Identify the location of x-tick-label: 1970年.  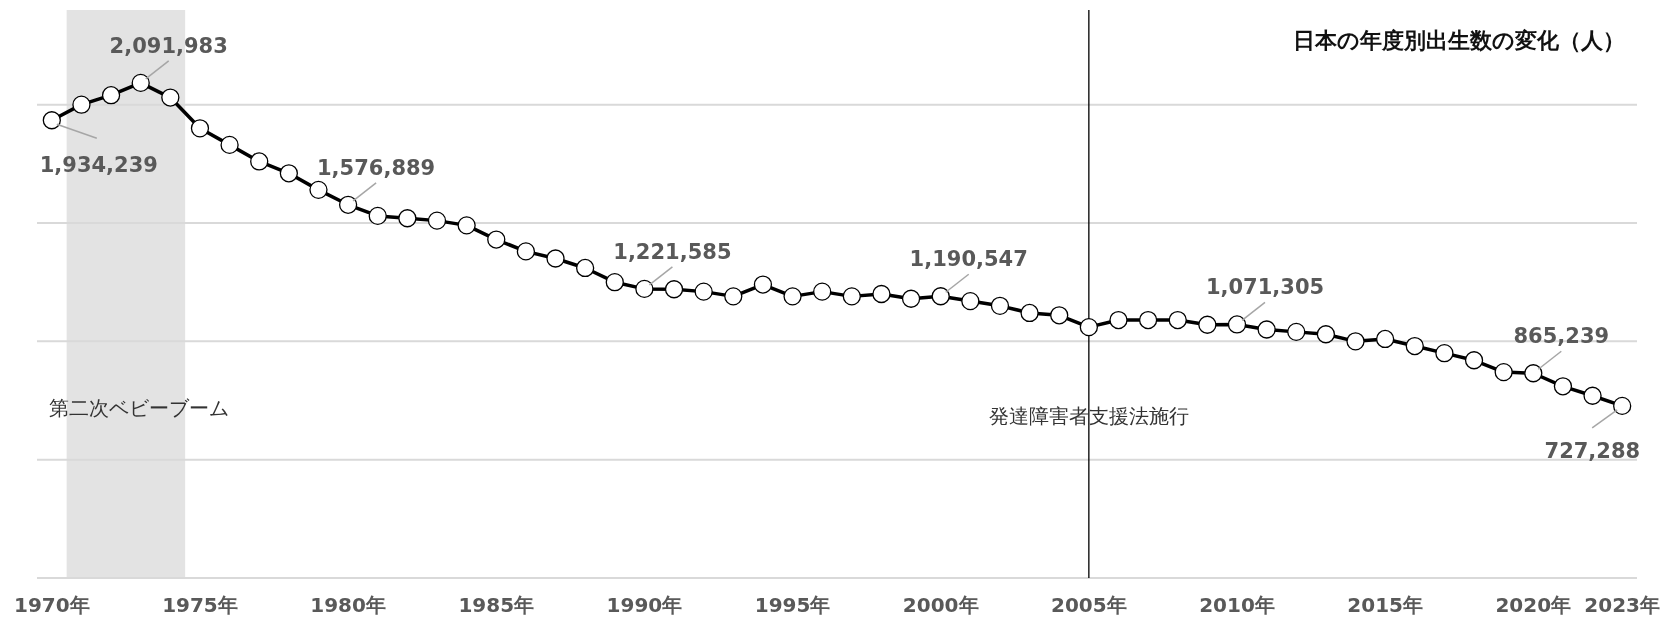
(51, 605).